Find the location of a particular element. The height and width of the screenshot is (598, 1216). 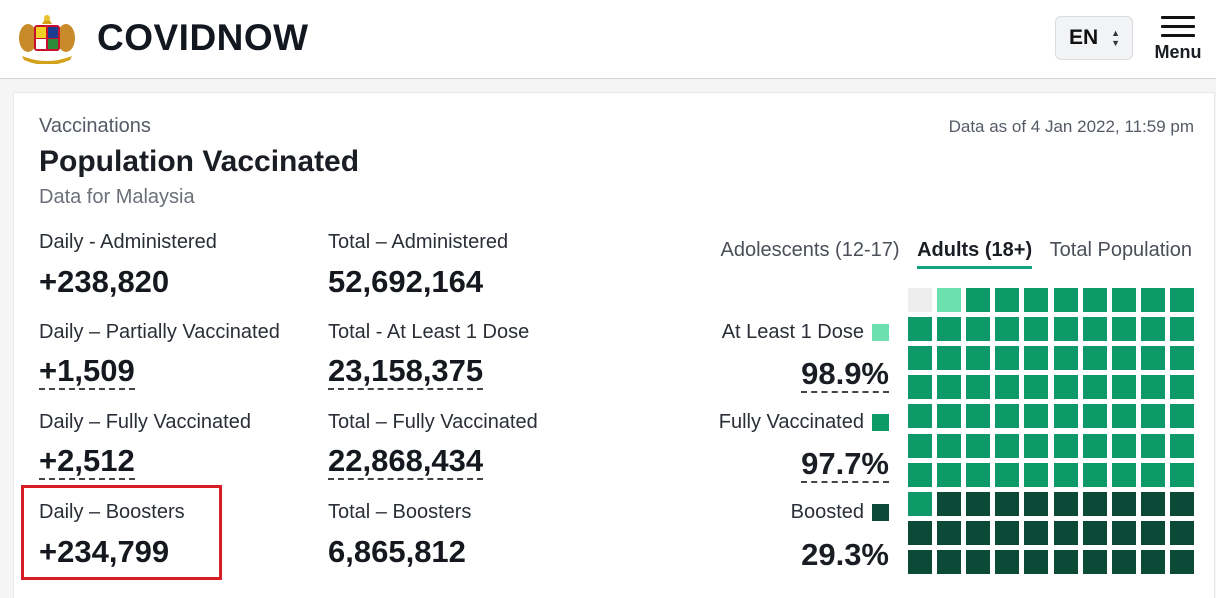

stat-label: Total – Fully Vaccinated is located at coordinates (433, 422).